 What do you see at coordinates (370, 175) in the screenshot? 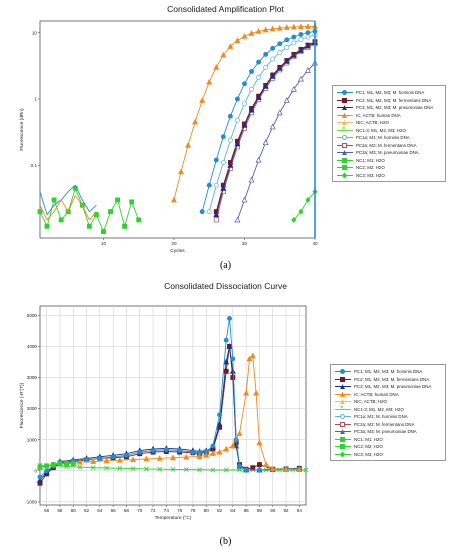
I see `legend-label: NC3; M3; H2O` at bounding box center [370, 175].